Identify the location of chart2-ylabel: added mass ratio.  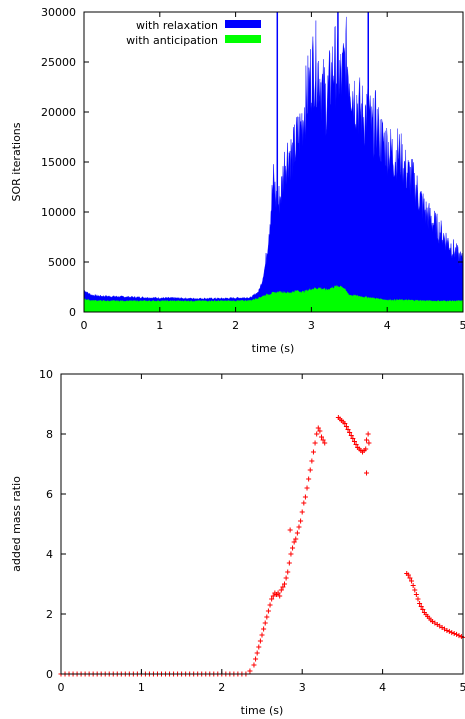
(16, 524).